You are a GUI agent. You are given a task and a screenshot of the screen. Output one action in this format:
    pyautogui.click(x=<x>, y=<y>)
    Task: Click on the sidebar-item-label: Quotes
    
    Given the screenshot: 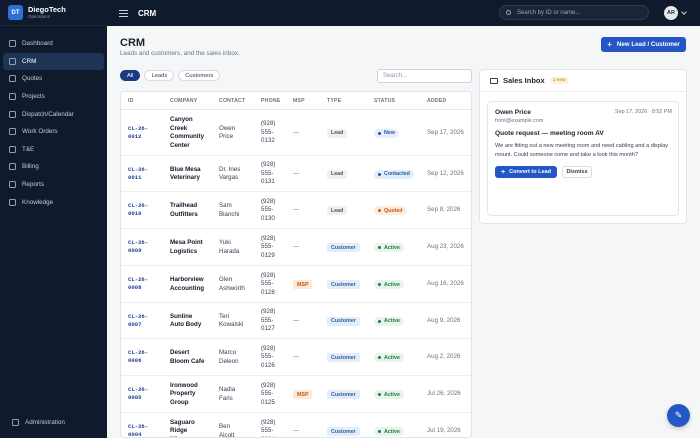 What is the action you would take?
    pyautogui.click(x=32, y=79)
    